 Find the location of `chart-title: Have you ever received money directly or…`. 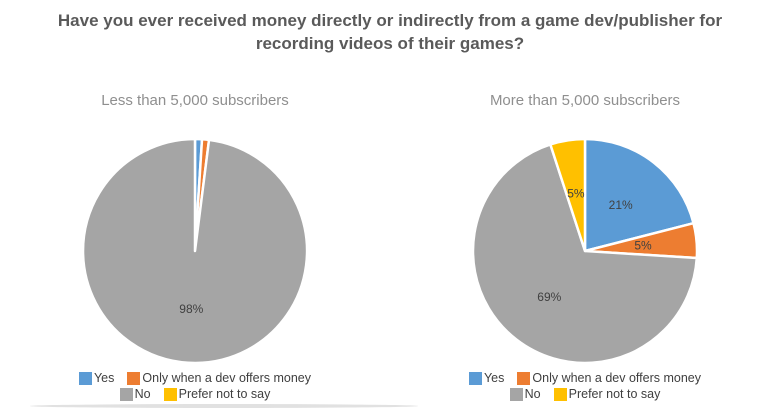

chart-title: Have you ever received money directly or… is located at coordinates (390, 32).